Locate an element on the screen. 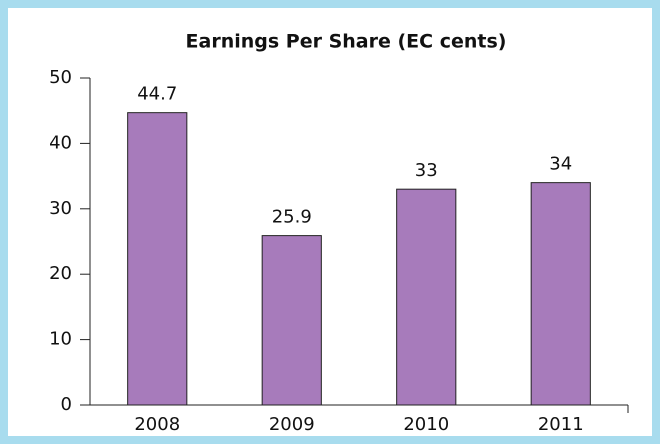 The width and height of the screenshot is (660, 444). y-tick-label: 20 is located at coordinates (60, 273).